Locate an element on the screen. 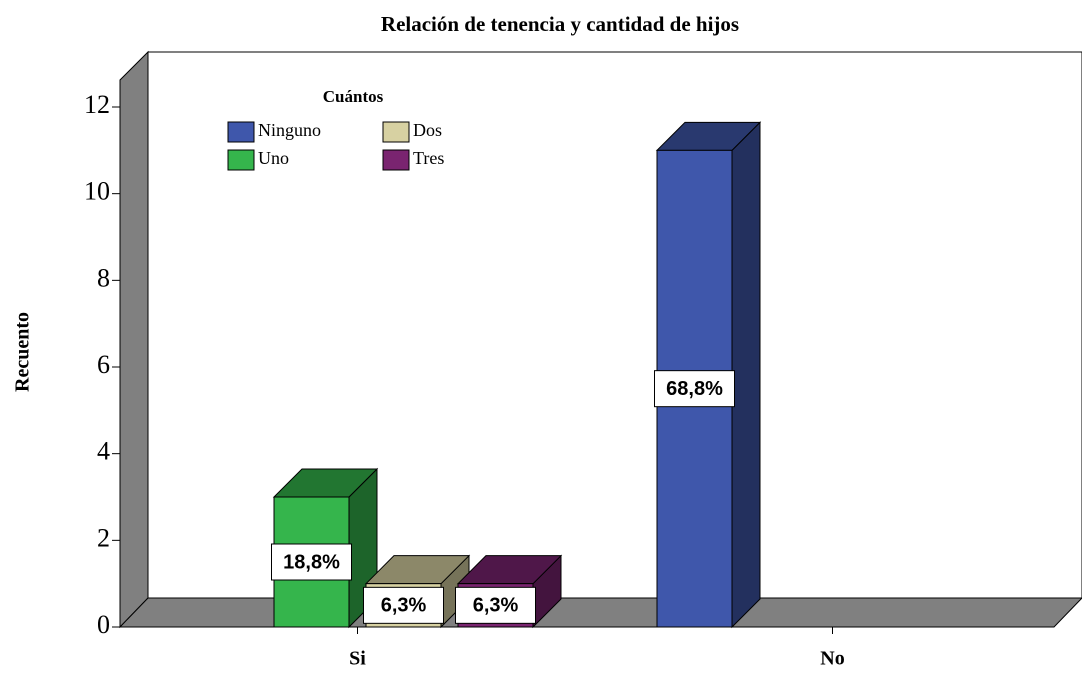 Image resolution: width=1082 pixels, height=673 pixels. legend-label: Uno is located at coordinates (273, 158).